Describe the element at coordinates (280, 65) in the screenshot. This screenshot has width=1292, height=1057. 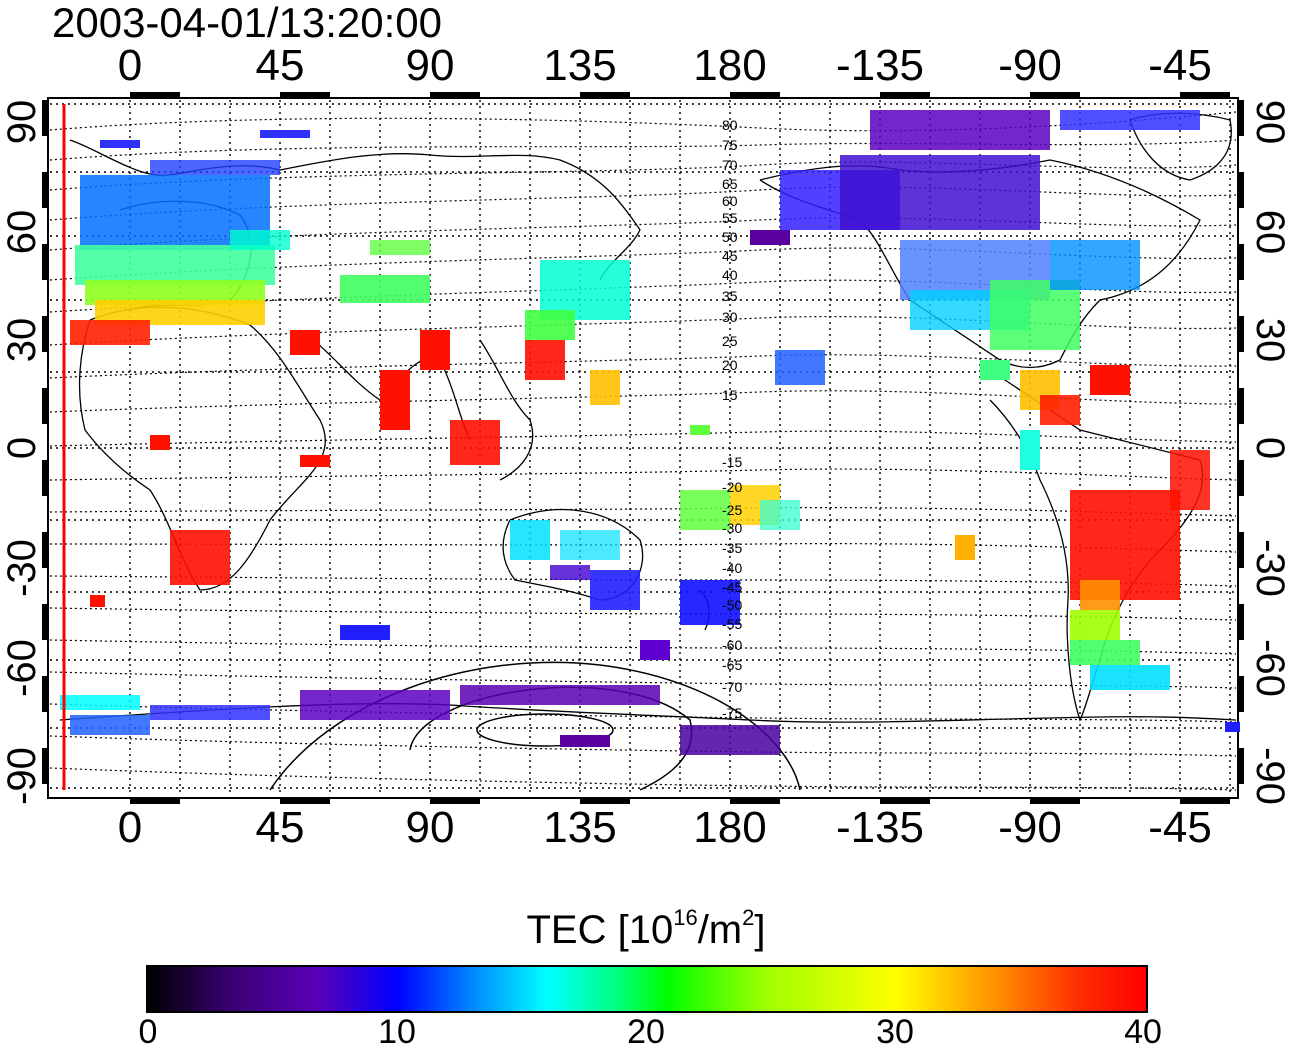
I see `top-lon-tick: 45` at that location.